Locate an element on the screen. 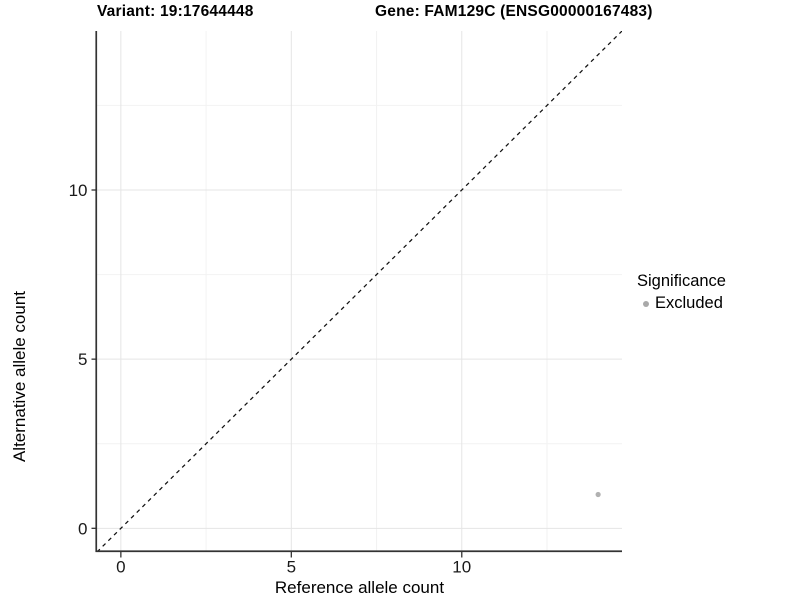  legend-item-label: Excluded is located at coordinates (689, 303).